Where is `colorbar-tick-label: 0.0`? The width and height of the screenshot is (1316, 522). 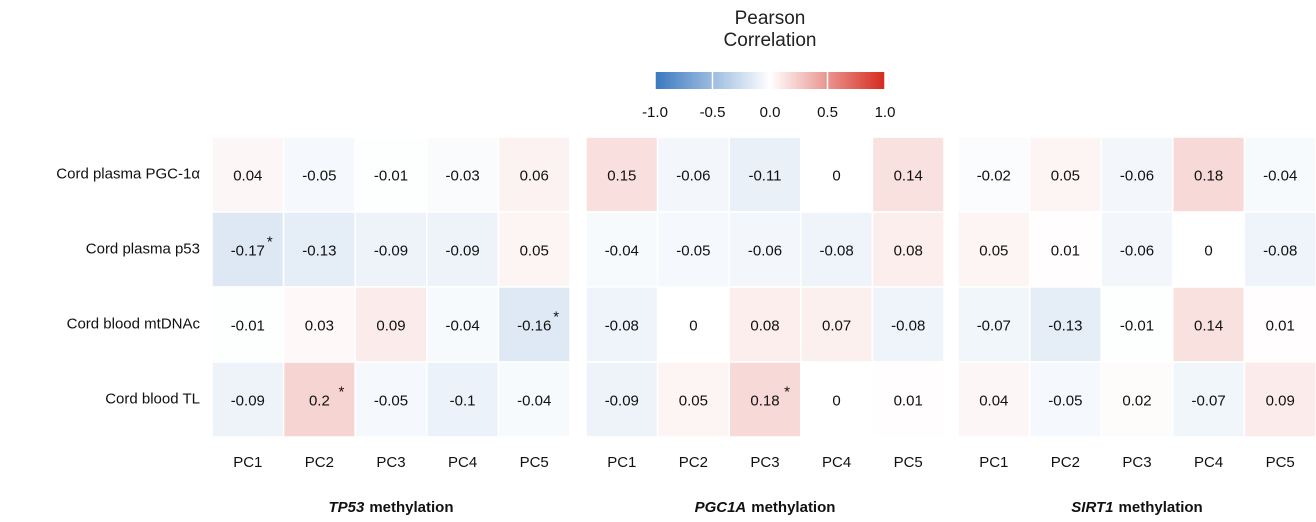
colorbar-tick-label: 0.0 is located at coordinates (770, 112).